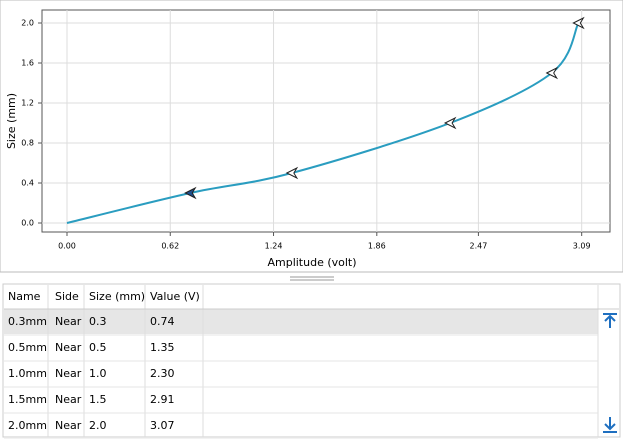  What do you see at coordinates (98, 321) in the screenshot?
I see `table-cell: 0.3` at bounding box center [98, 321].